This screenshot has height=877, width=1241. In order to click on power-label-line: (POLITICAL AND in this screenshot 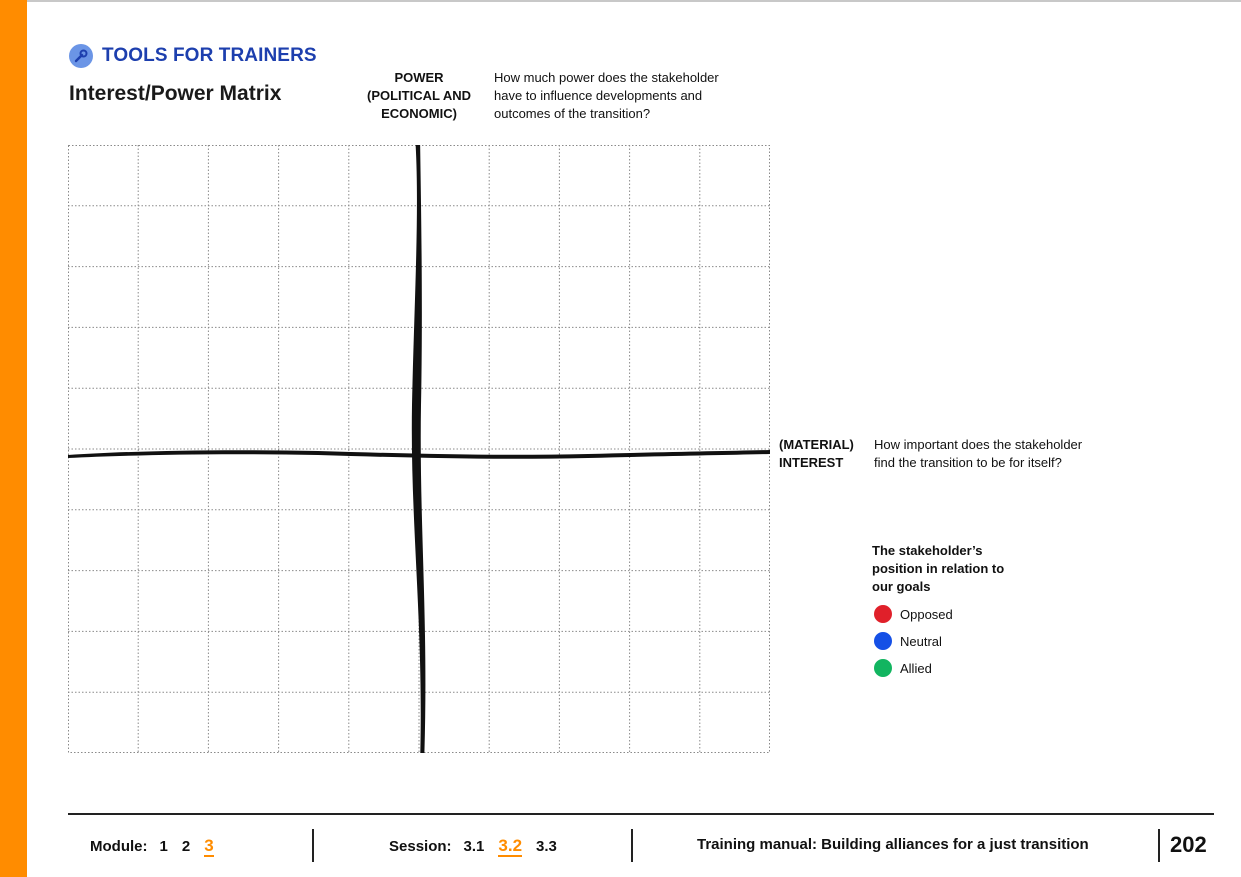, I will do `click(419, 95)`.